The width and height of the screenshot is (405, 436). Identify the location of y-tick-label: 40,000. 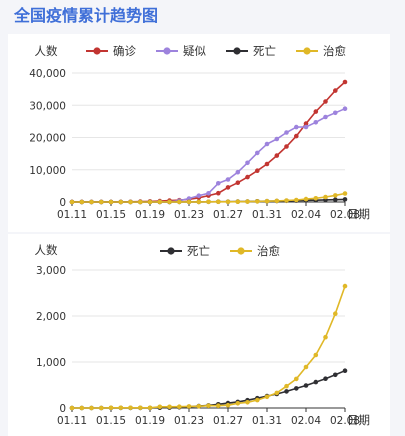
(47, 74).